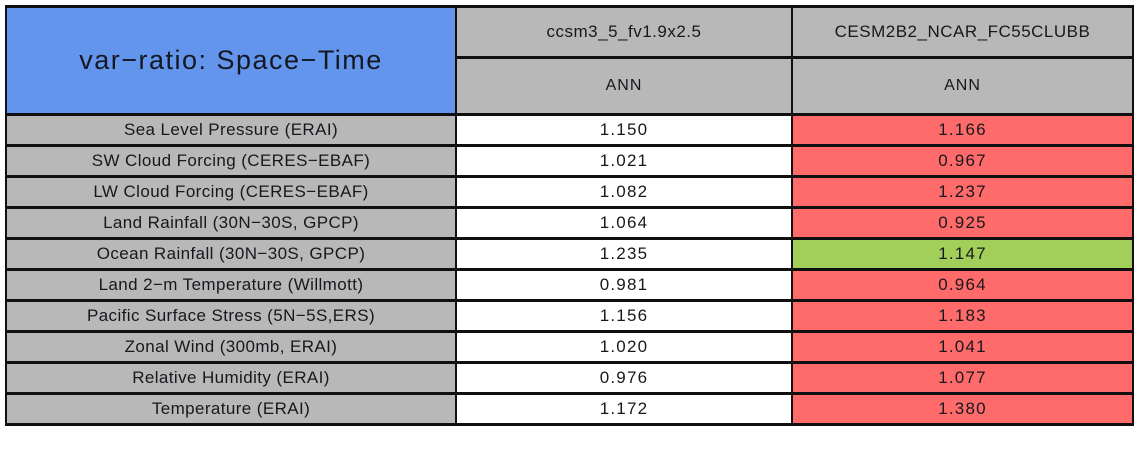 The height and width of the screenshot is (461, 1135). I want to click on value-cell: 1.237, so click(962, 192).